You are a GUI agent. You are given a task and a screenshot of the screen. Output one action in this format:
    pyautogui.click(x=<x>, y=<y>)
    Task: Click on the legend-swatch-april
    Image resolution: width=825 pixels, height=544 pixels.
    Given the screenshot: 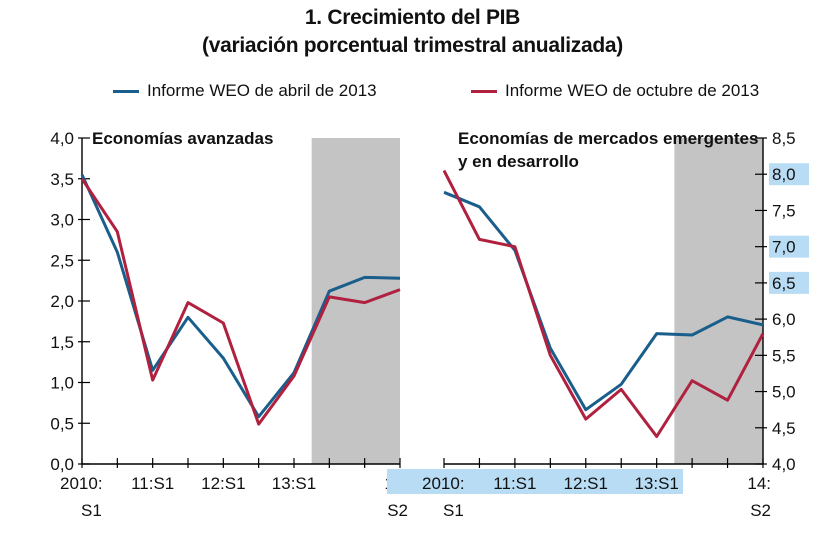 What is the action you would take?
    pyautogui.click(x=126, y=91)
    